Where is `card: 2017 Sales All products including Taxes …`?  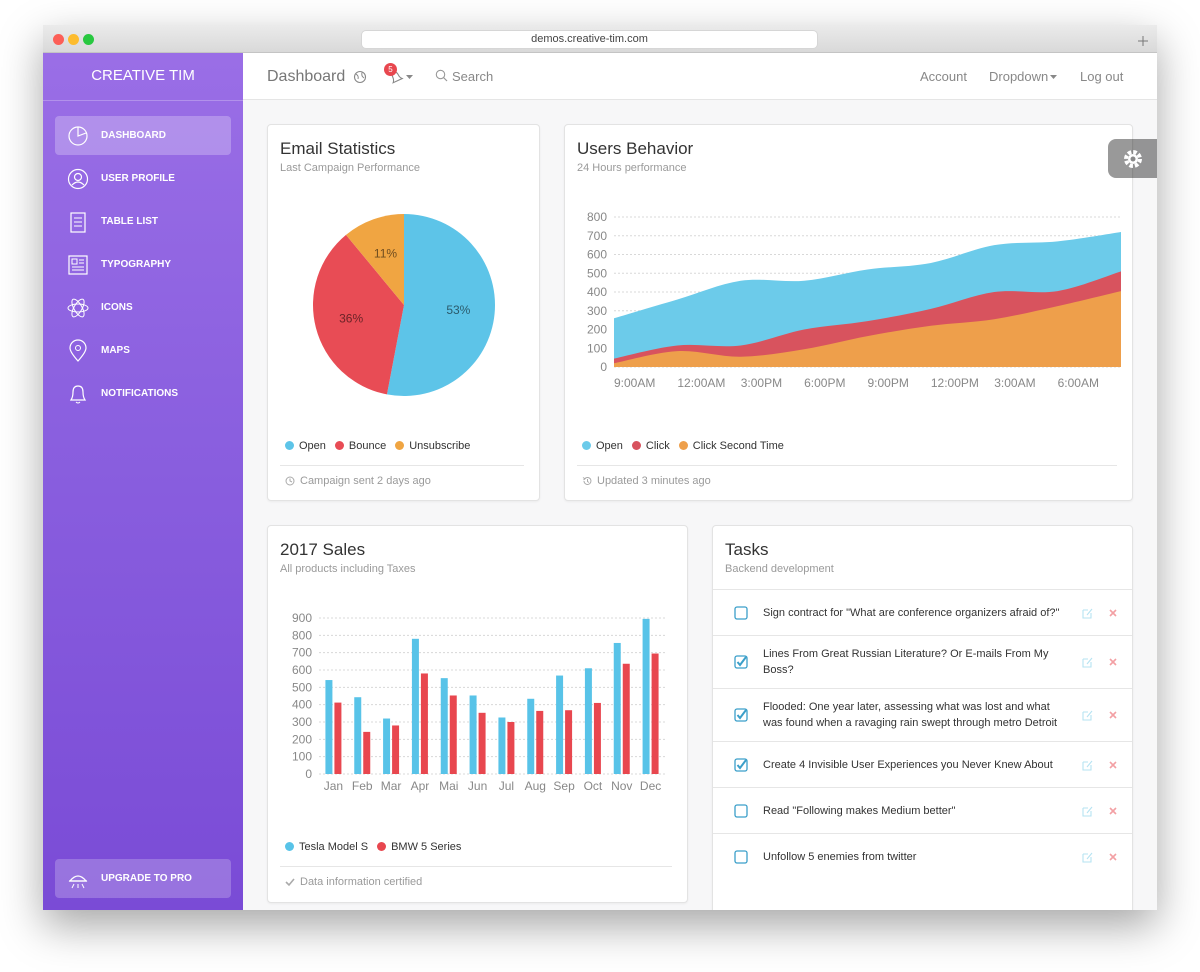 card: 2017 Sales All products including Taxes … is located at coordinates (477, 714).